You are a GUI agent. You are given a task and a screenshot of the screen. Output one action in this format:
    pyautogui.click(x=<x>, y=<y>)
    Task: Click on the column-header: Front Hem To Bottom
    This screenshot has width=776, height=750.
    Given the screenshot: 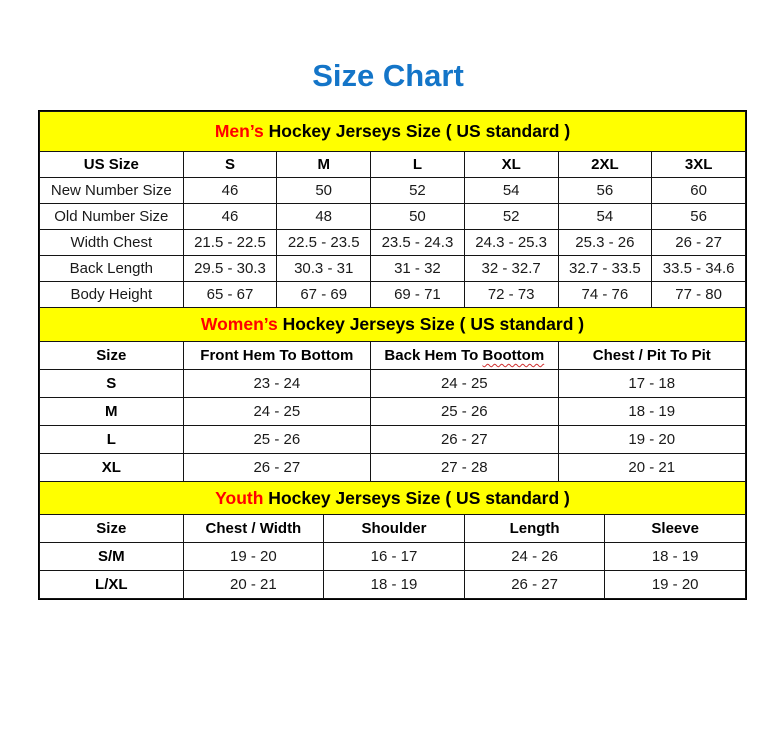 What is the action you would take?
    pyautogui.click(x=277, y=355)
    